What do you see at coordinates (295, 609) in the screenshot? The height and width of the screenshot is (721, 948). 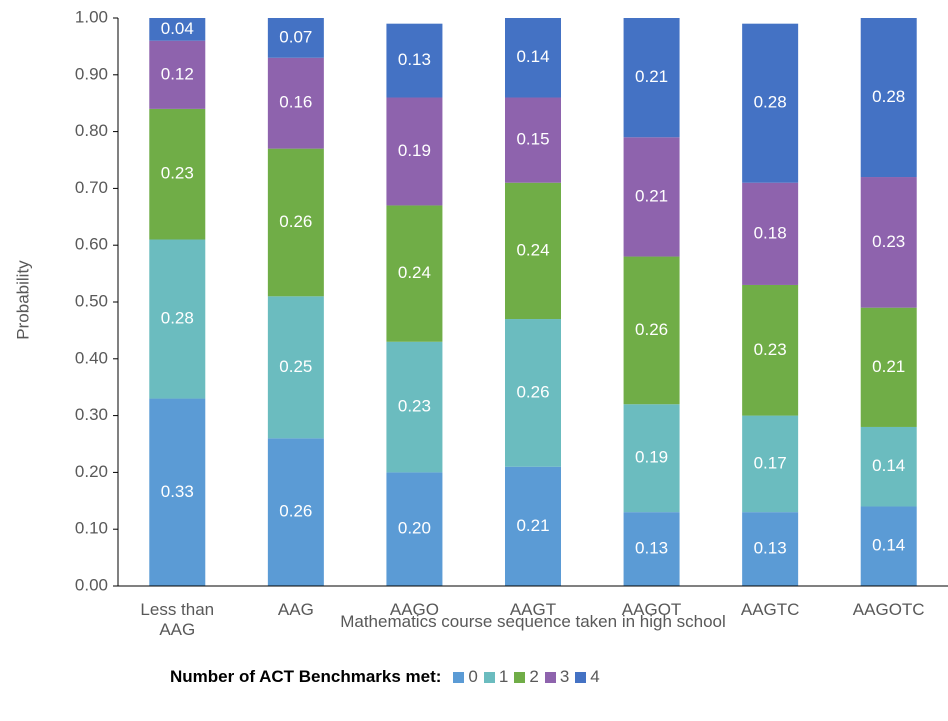 I see `x-tick-label: AAG` at bounding box center [295, 609].